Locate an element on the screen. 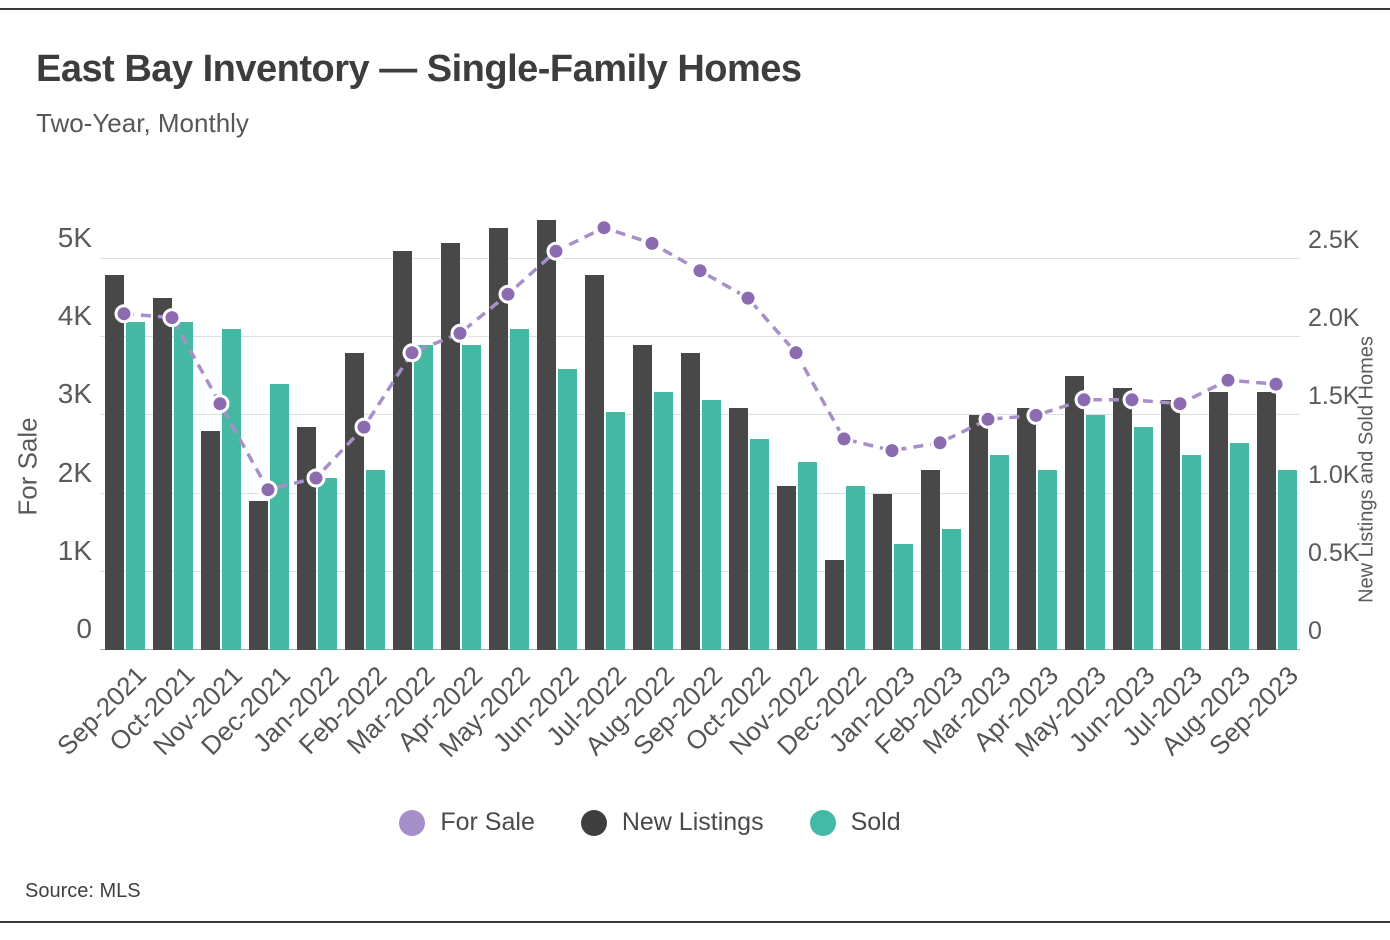  legend: For Sale New Listings Sold is located at coordinates (650, 822).